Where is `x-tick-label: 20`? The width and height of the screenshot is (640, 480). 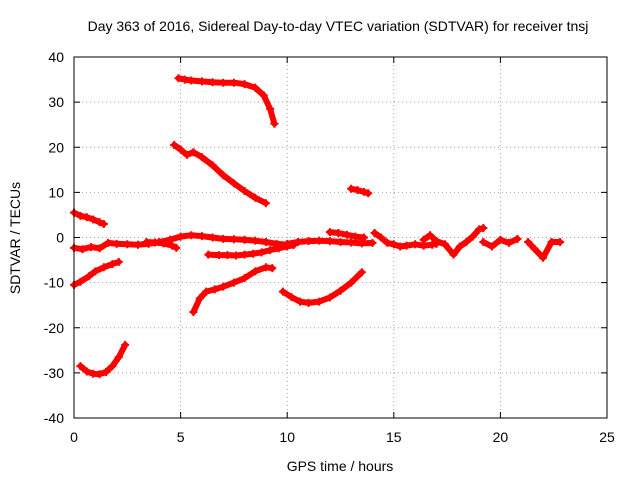 x-tick-label: 20 is located at coordinates (501, 437).